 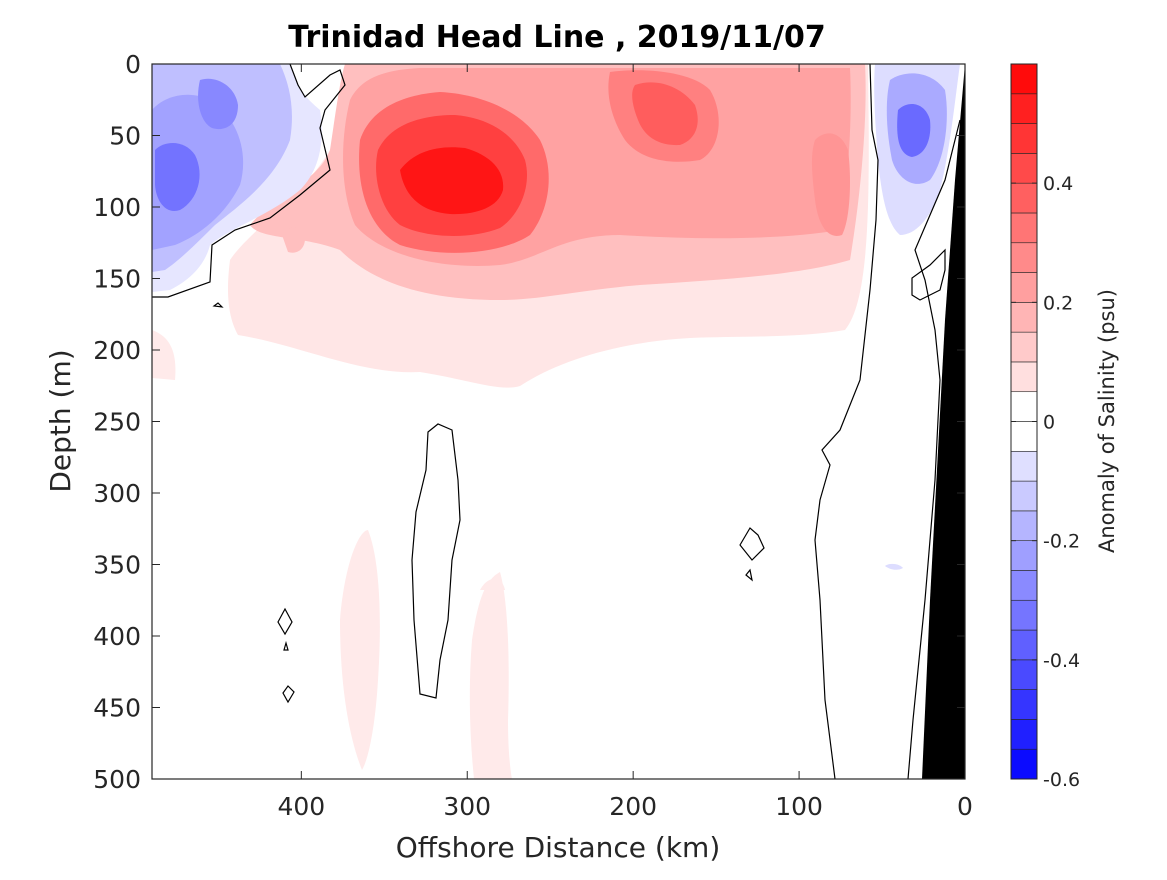 I want to click on colorbar-ticks: 0.4 0.2 0 -0.2 -0.4 -0.6, so click(x=1045, y=482).